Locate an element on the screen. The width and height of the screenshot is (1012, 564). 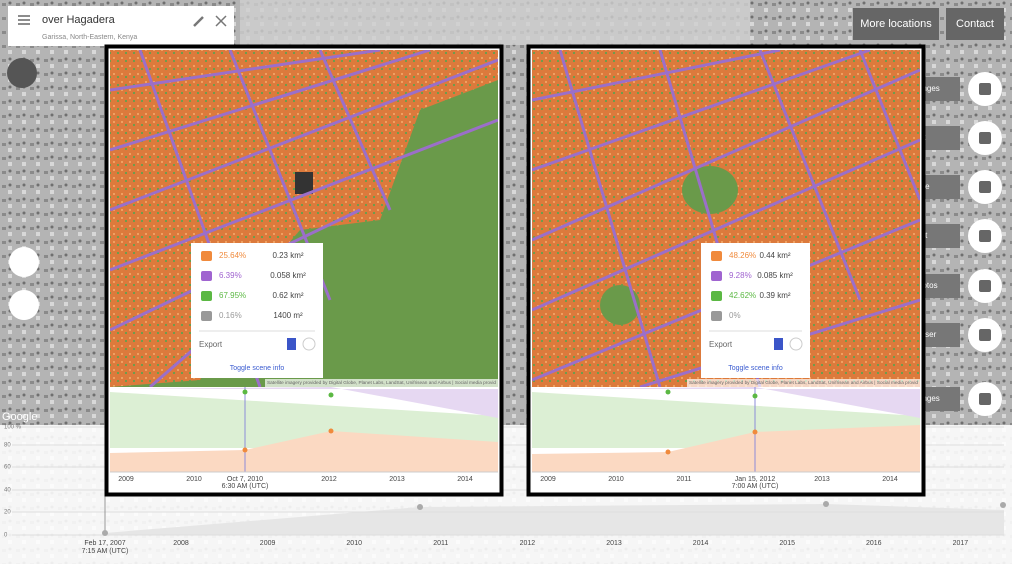
year-label: 2008 is located at coordinates (181, 543).